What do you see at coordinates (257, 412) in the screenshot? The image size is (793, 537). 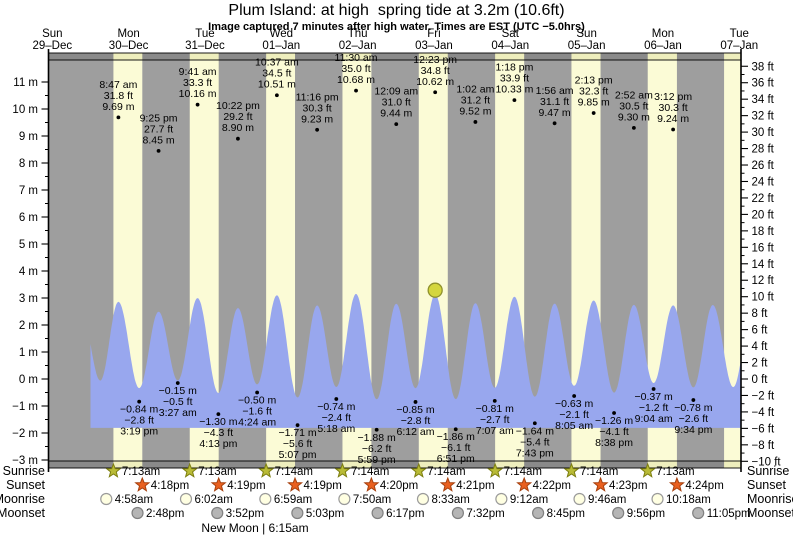 I see `low-tide-feet: −1.6 ft` at bounding box center [257, 412].